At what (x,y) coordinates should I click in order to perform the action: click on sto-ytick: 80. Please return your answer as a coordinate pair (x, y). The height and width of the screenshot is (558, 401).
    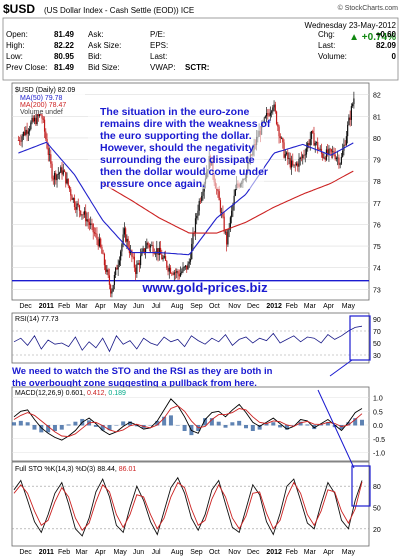
    Looking at the image, I should click on (377, 487).